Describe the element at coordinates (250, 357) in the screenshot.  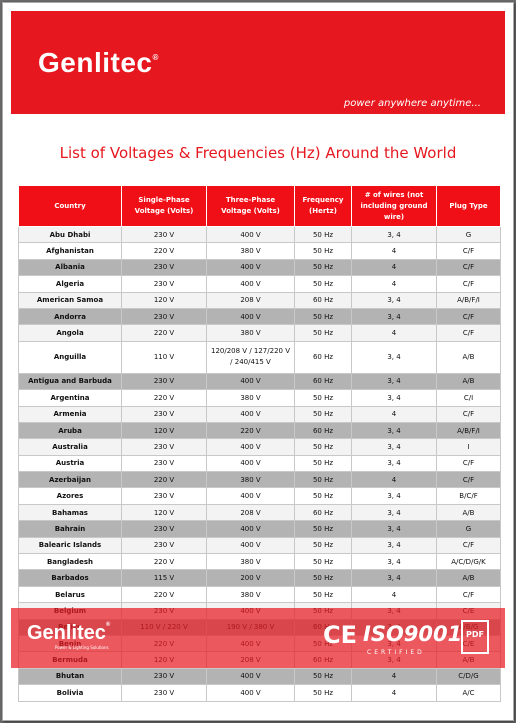
I see `table-cell: 120/208 V / 127/220 V / 240/415 V` at that location.